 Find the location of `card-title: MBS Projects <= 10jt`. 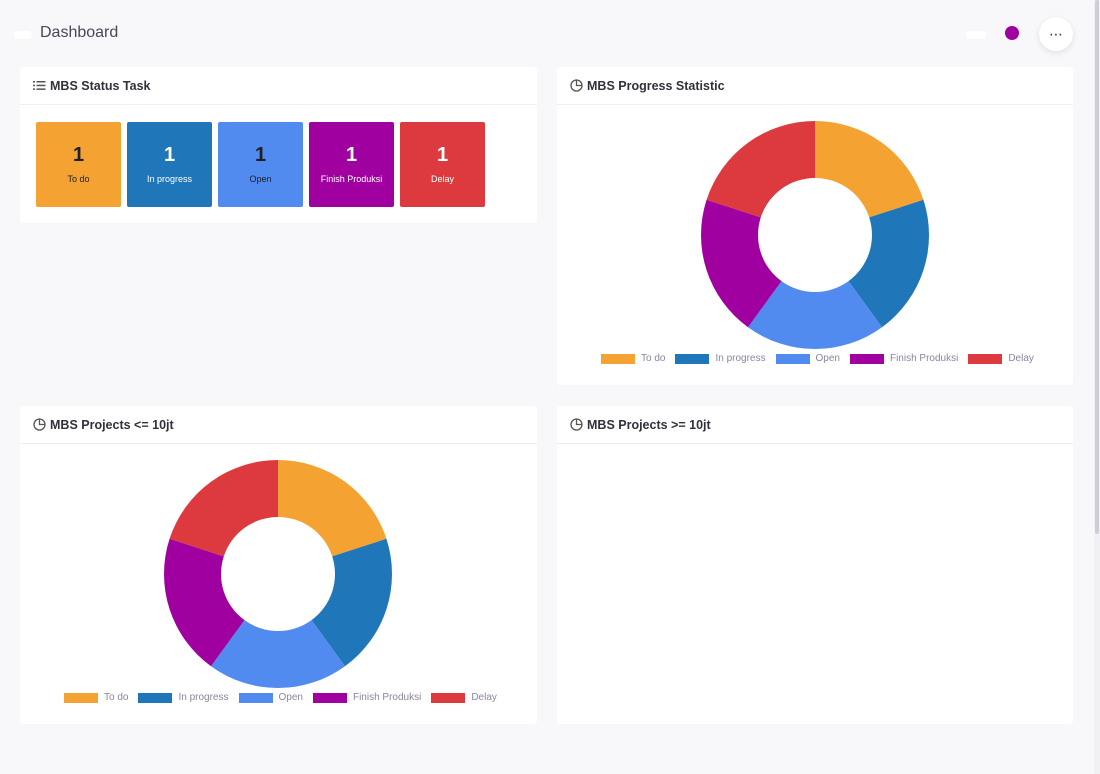

card-title: MBS Projects <= 10jt is located at coordinates (112, 424).